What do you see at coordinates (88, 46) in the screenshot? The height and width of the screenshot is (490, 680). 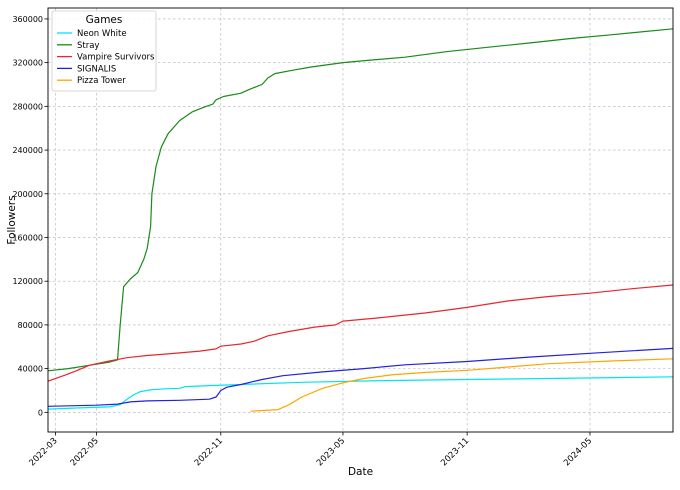 I see `legend-label: Stray` at bounding box center [88, 46].